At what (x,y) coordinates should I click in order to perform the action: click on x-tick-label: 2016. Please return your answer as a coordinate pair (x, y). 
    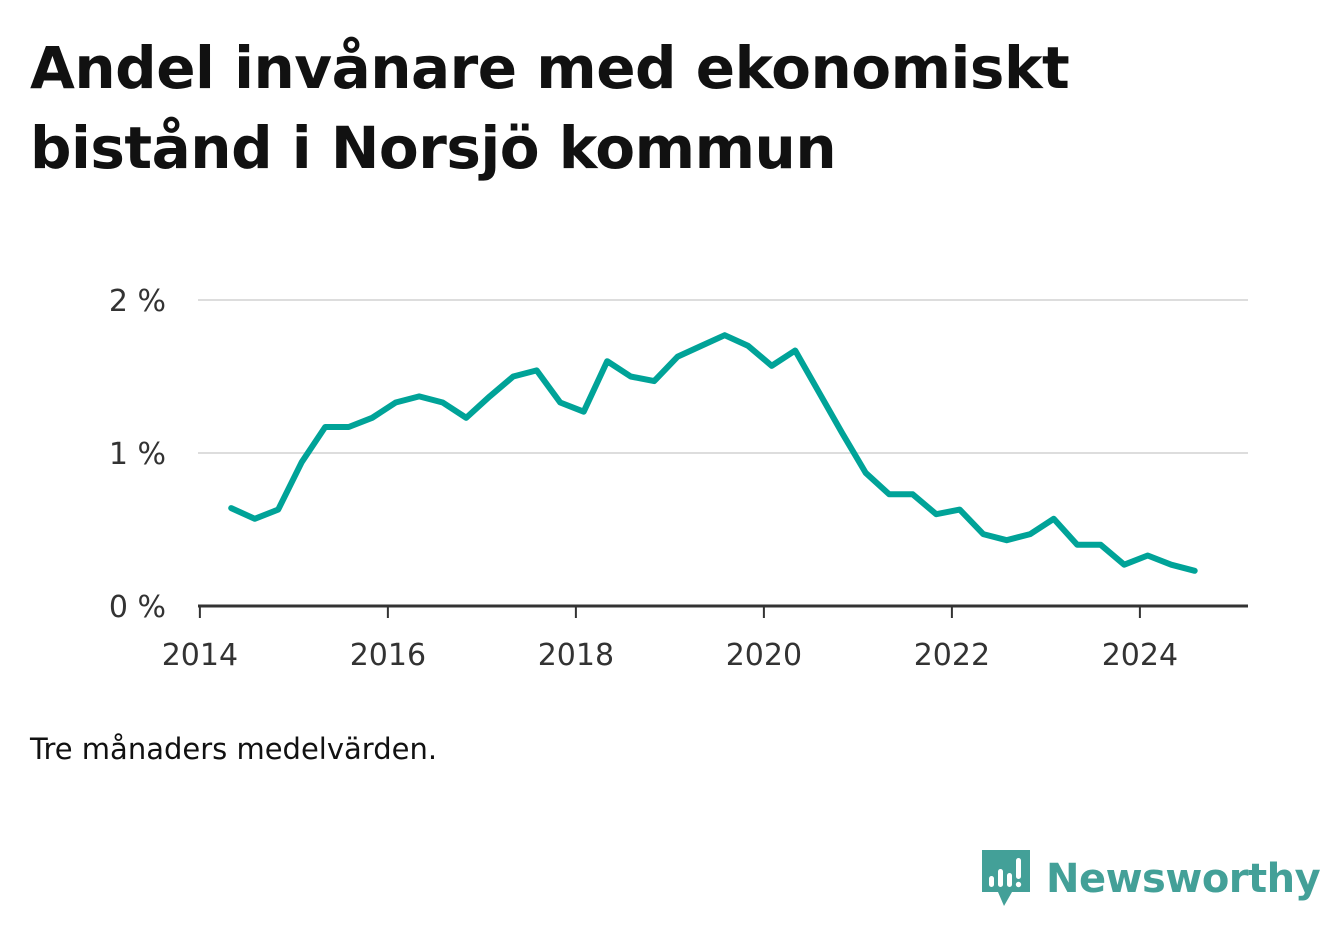
    Looking at the image, I should click on (388, 655).